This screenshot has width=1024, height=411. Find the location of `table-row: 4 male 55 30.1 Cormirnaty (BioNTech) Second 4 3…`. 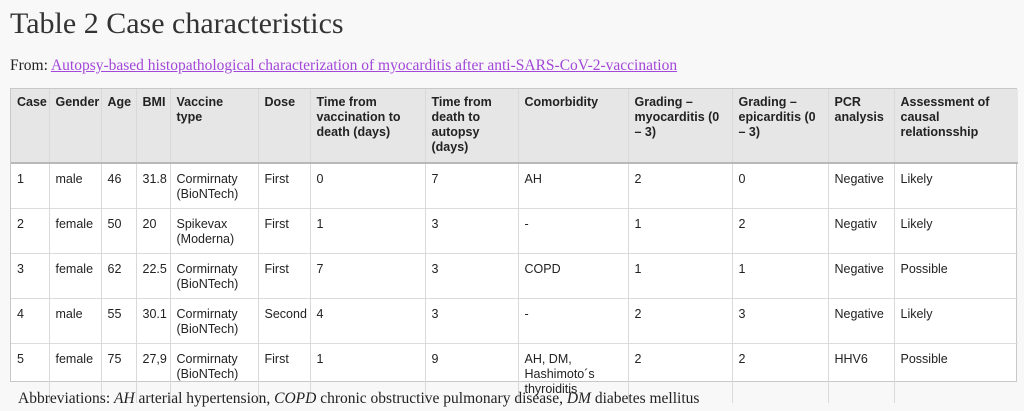

table-row: 4 male 55 30.1 Cormirnaty (BioNTech) Second 4 3… is located at coordinates (514, 321).